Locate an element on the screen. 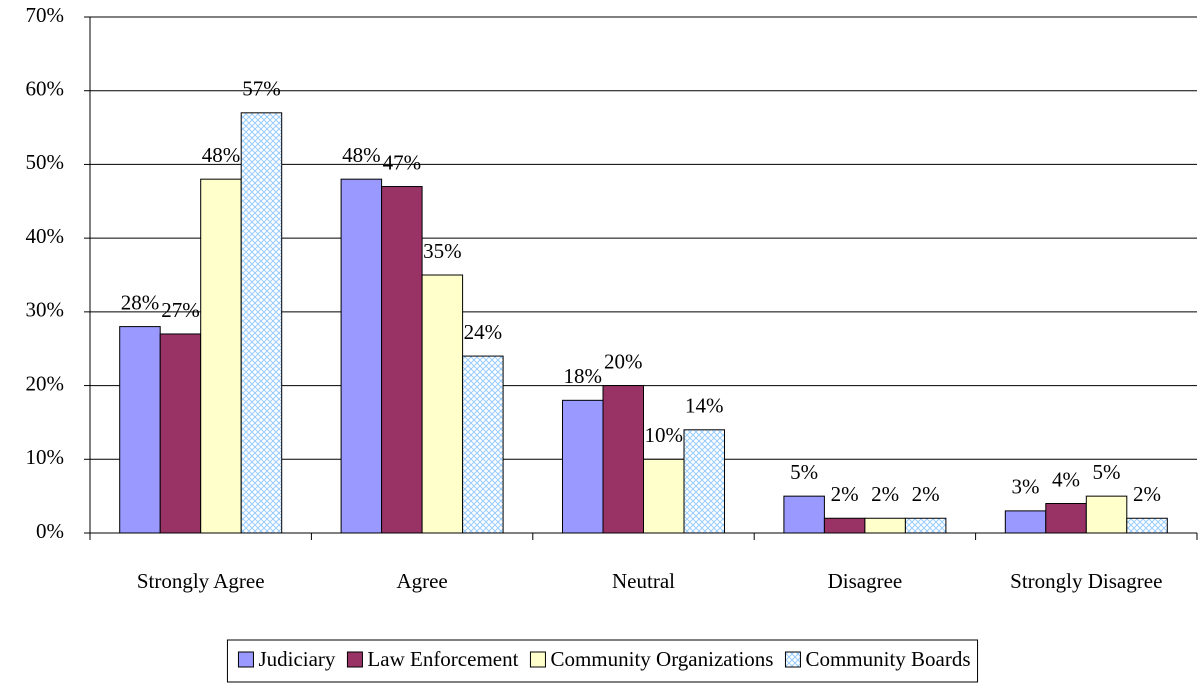  legend-box is located at coordinates (602, 661).